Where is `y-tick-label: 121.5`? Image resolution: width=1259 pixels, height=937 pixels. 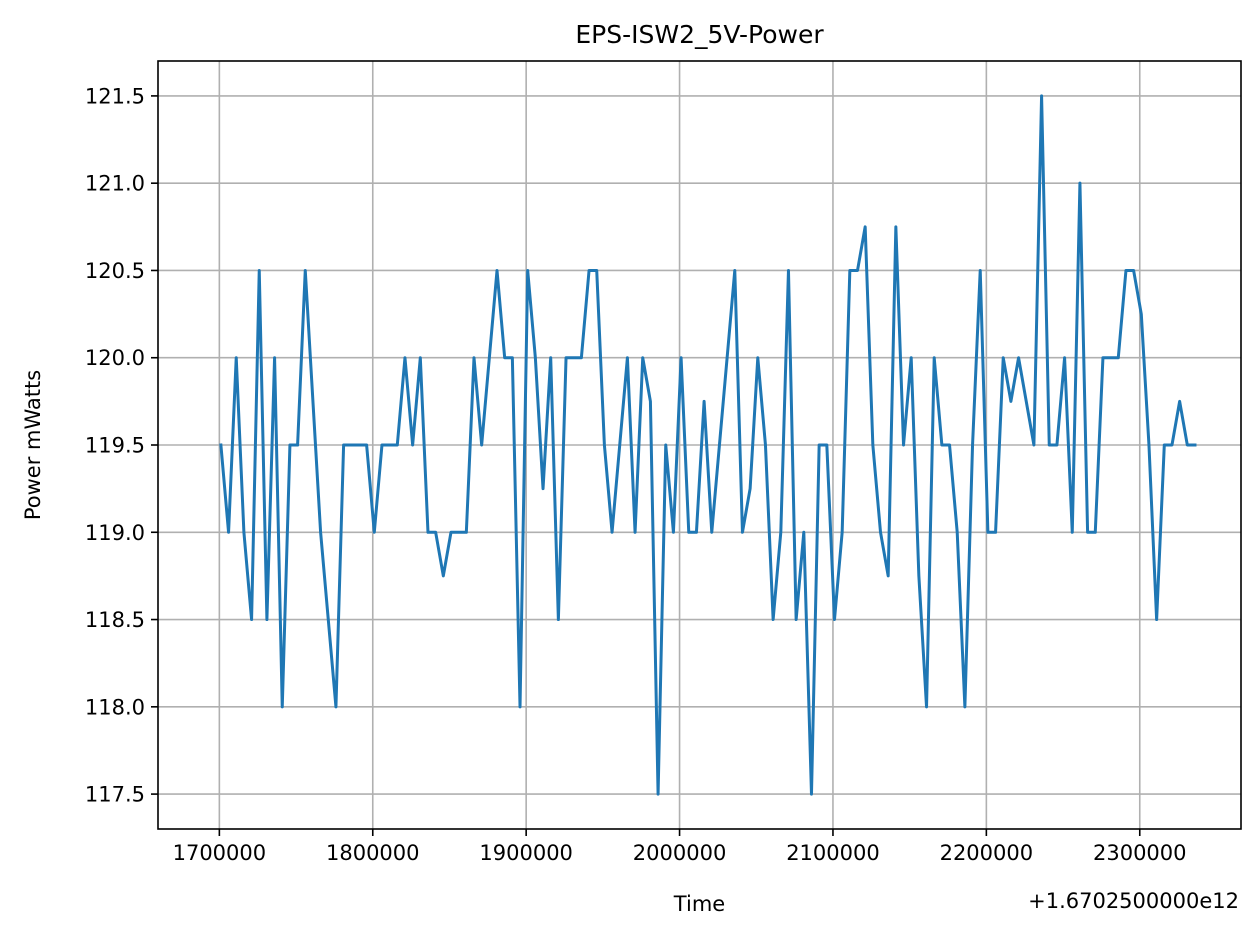 y-tick-label: 121.5 is located at coordinates (115, 96).